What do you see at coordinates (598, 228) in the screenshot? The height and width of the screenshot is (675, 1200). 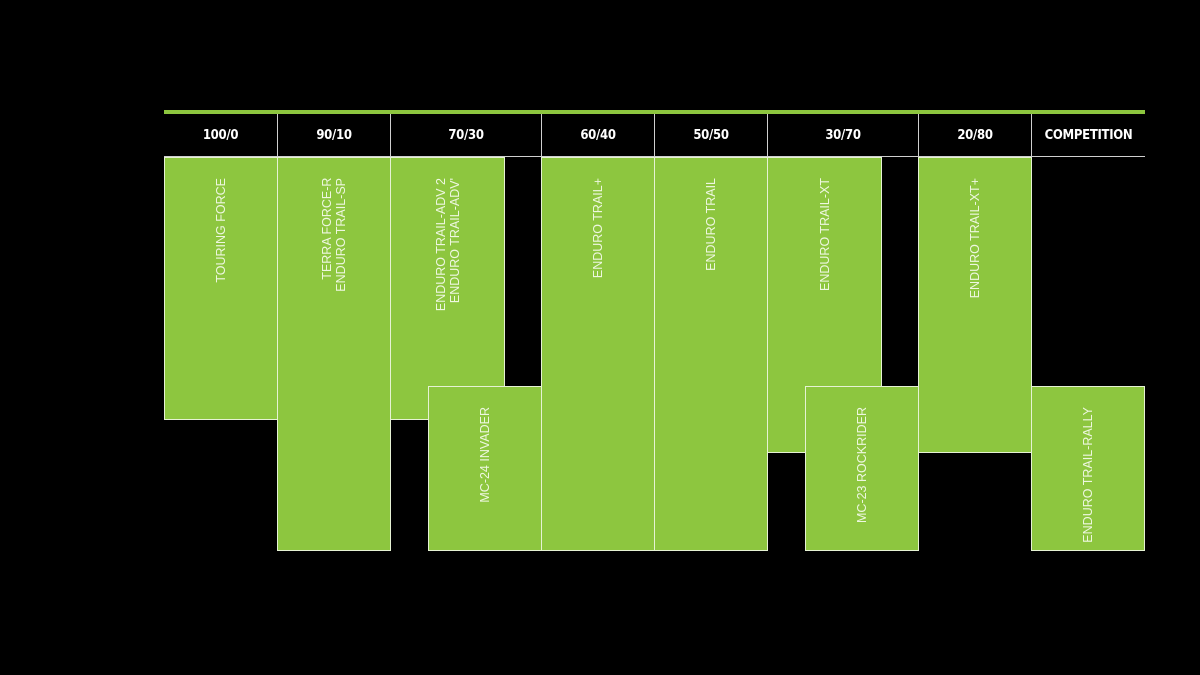 I see `product-label: ENDURO TRAIL+` at bounding box center [598, 228].